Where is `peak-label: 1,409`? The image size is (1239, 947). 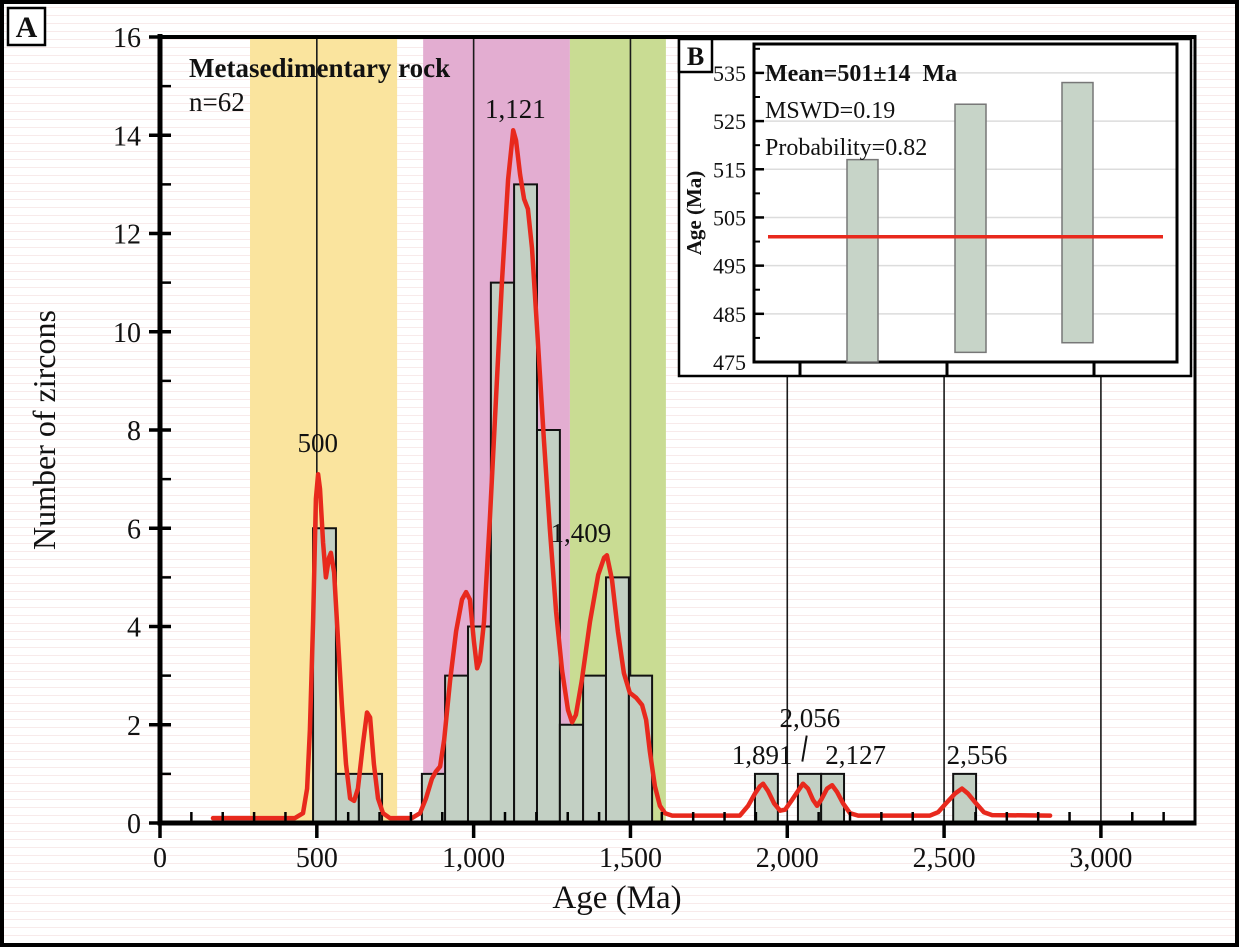 peak-label: 1,409 is located at coordinates (581, 533).